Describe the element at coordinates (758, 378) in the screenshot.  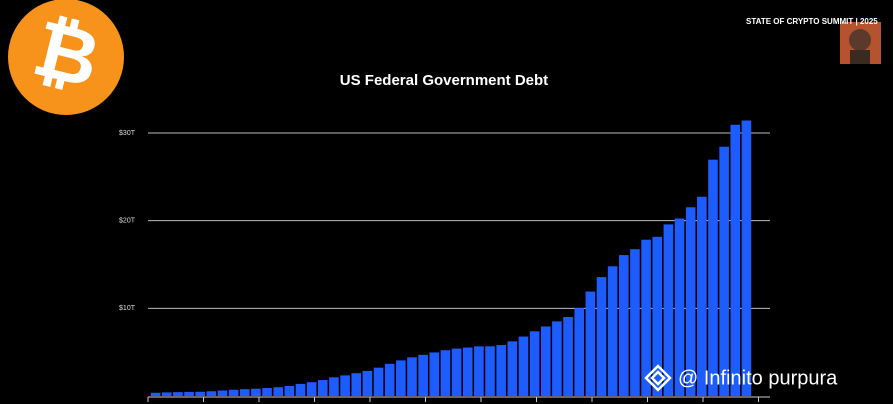
I see `watermark-text: @ Infinito purpura` at that location.